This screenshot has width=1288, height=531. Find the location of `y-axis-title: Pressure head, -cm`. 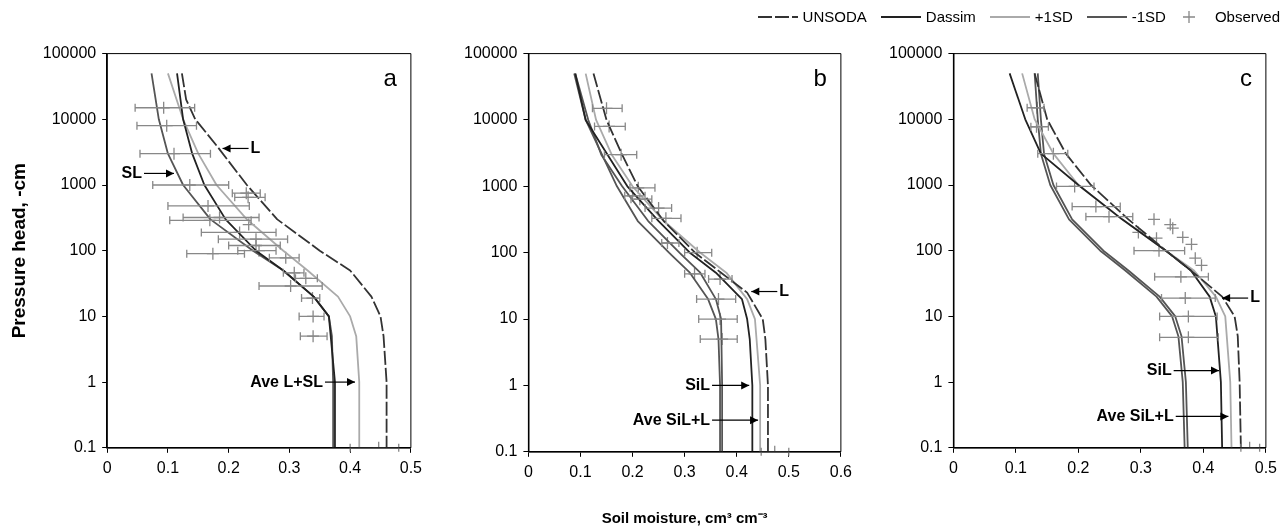

y-axis-title: Pressure head, -cm is located at coordinates (18, 251).